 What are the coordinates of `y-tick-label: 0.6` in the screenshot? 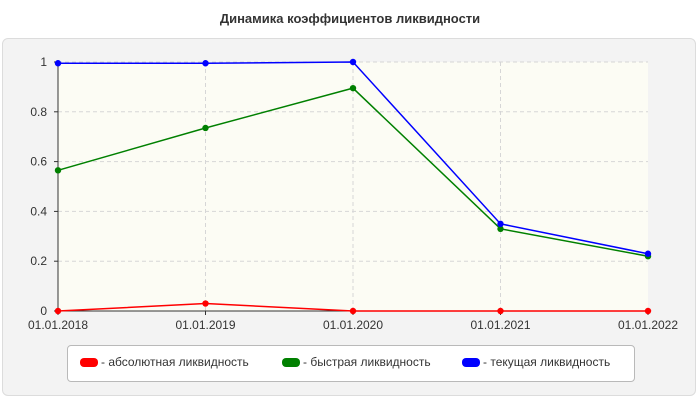 It's located at (38, 162).